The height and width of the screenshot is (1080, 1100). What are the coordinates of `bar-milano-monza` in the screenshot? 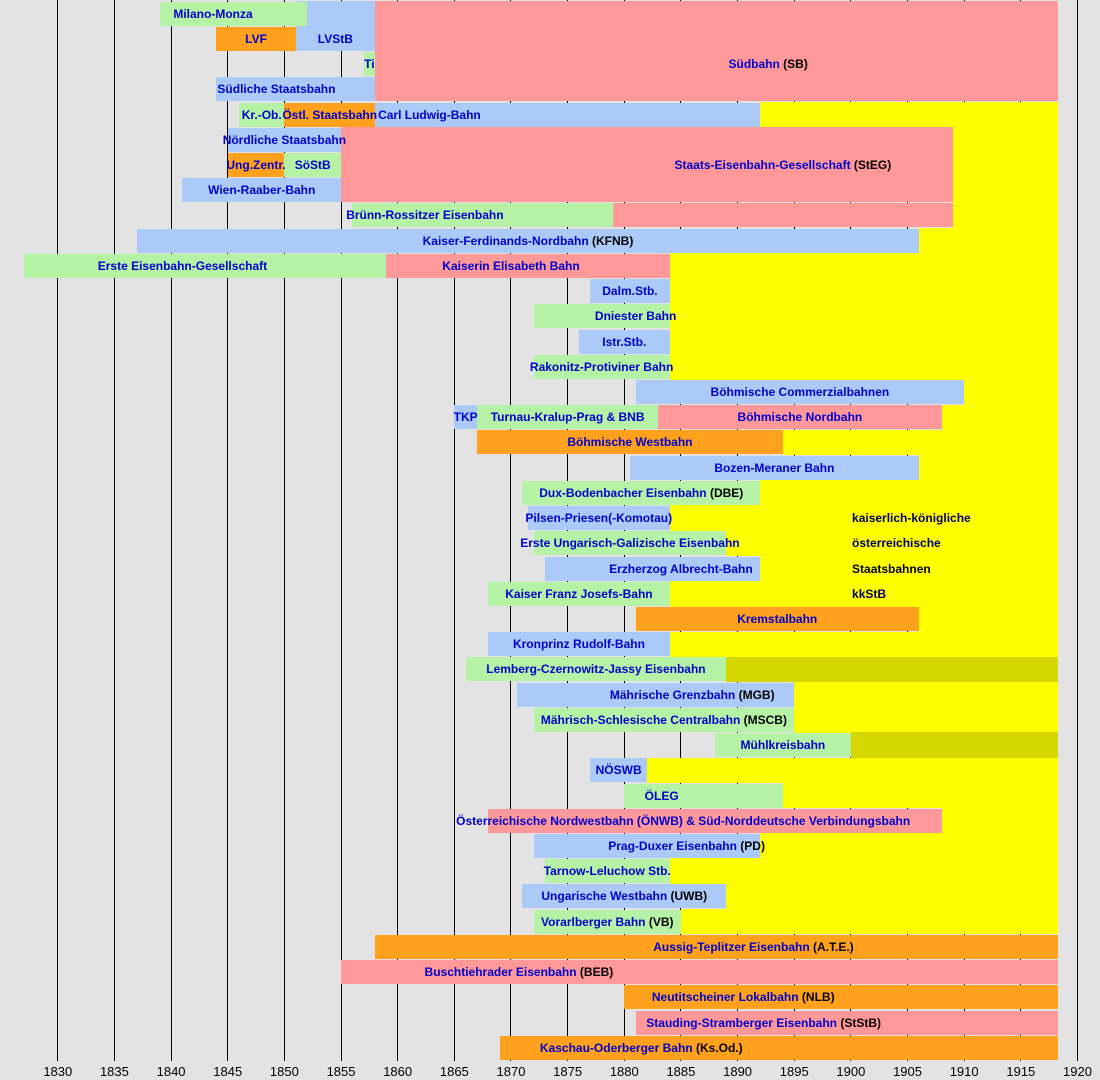 It's located at (233, 13).